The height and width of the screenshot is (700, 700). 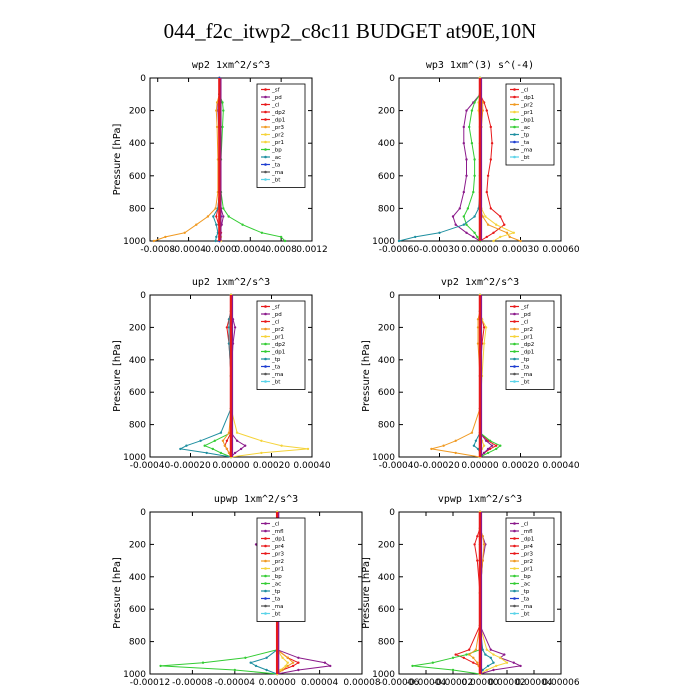 What do you see at coordinates (524, 525) in the screenshot?
I see `legend-label: _cl` at bounding box center [524, 525].